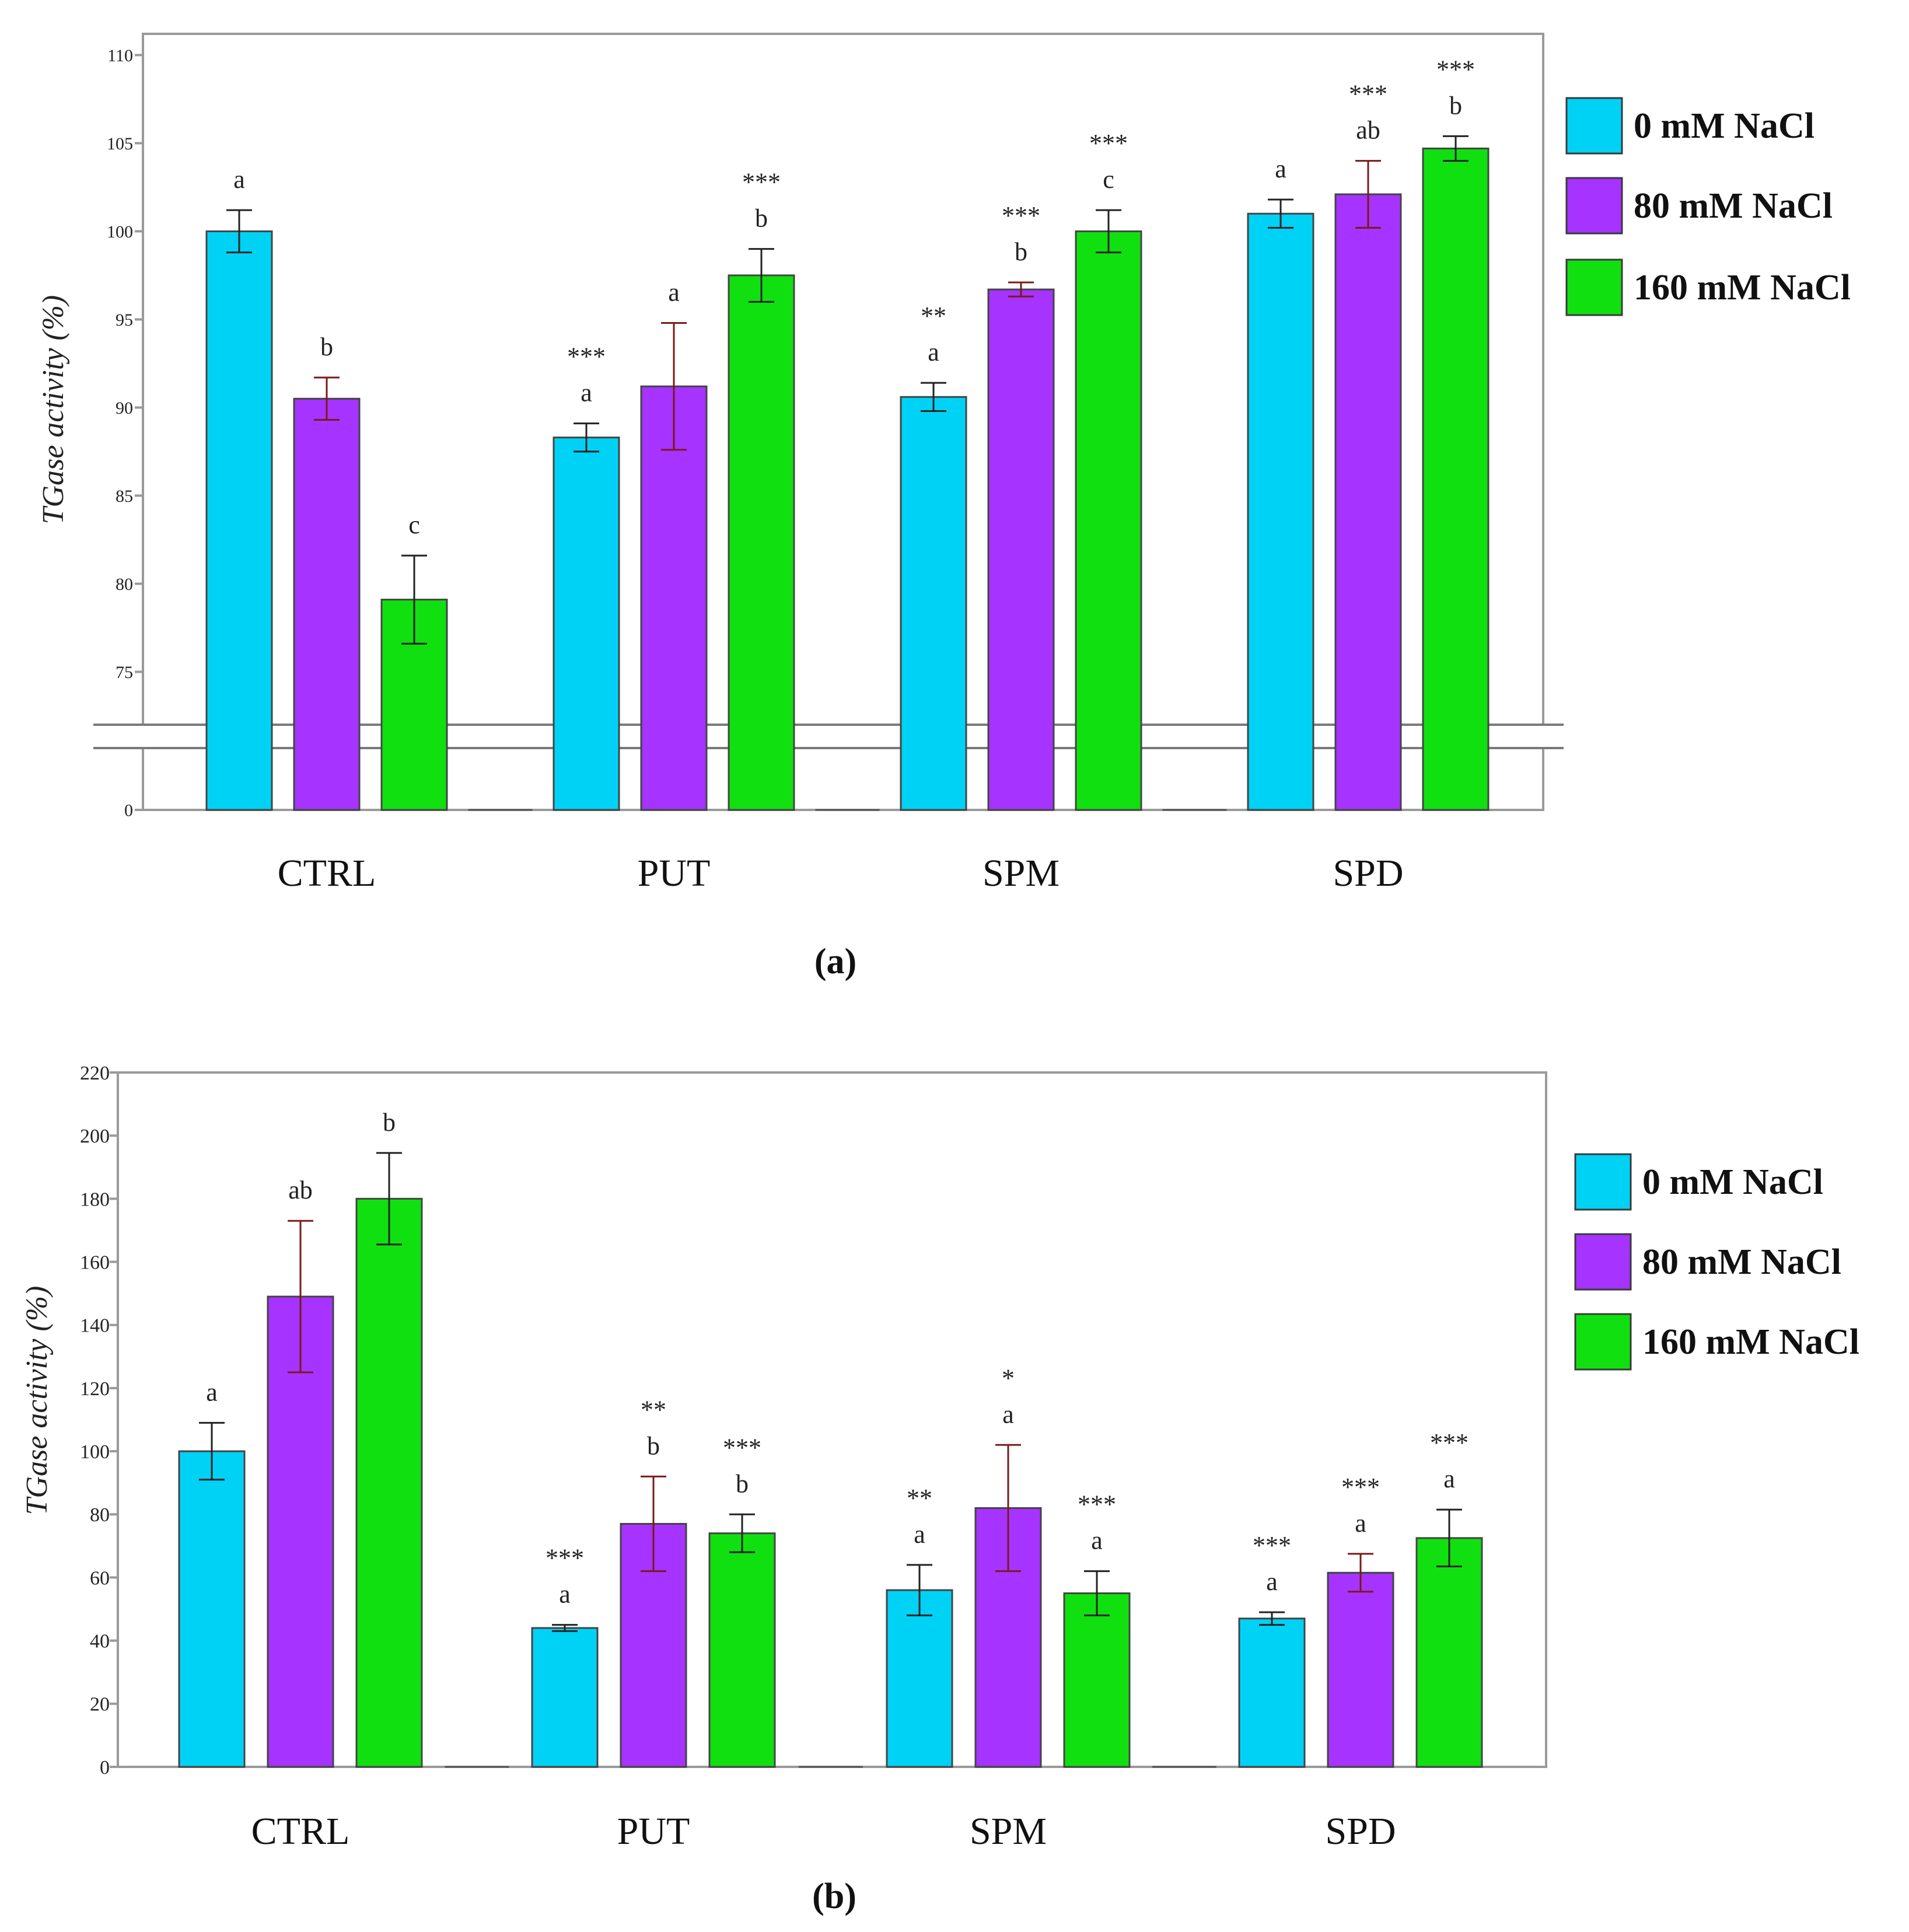 Image resolution: width=1909 pixels, height=1932 pixels. What do you see at coordinates (100, 1578) in the screenshot?
I see `y-tick-label: 60` at bounding box center [100, 1578].